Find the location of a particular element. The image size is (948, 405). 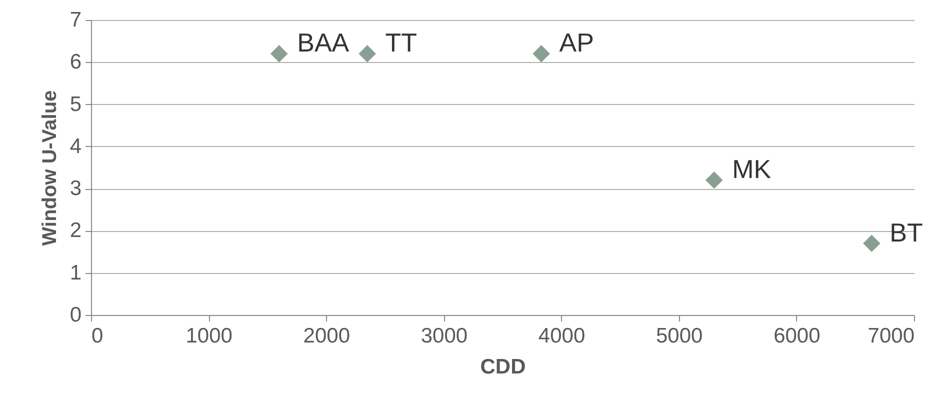

annotation: MK is located at coordinates (752, 169).